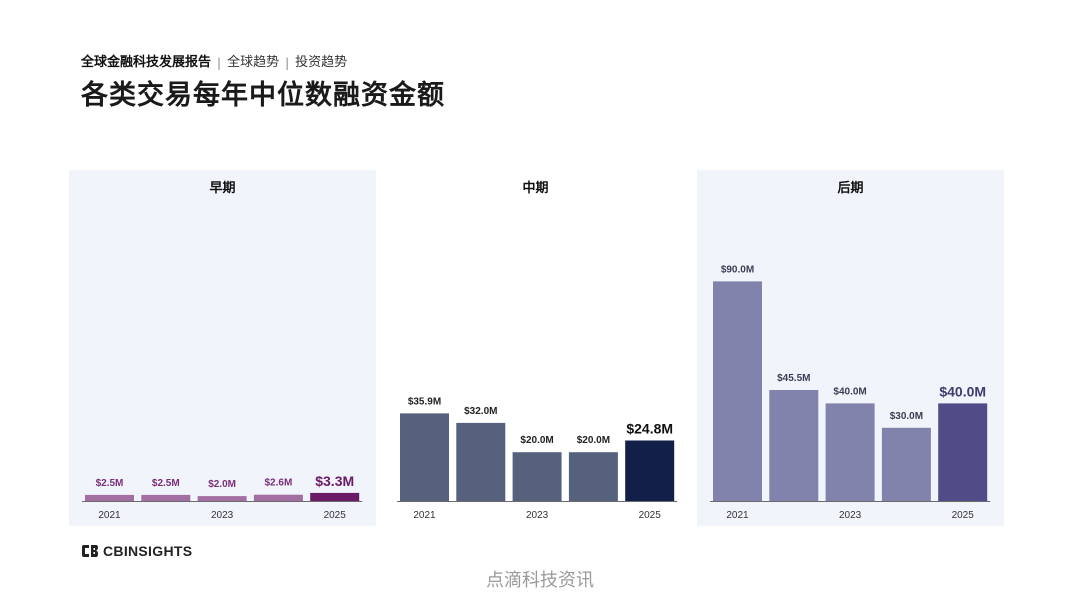 The height and width of the screenshot is (608, 1080). What do you see at coordinates (906, 416) in the screenshot?
I see `data-label-2024: $30.0M` at bounding box center [906, 416].